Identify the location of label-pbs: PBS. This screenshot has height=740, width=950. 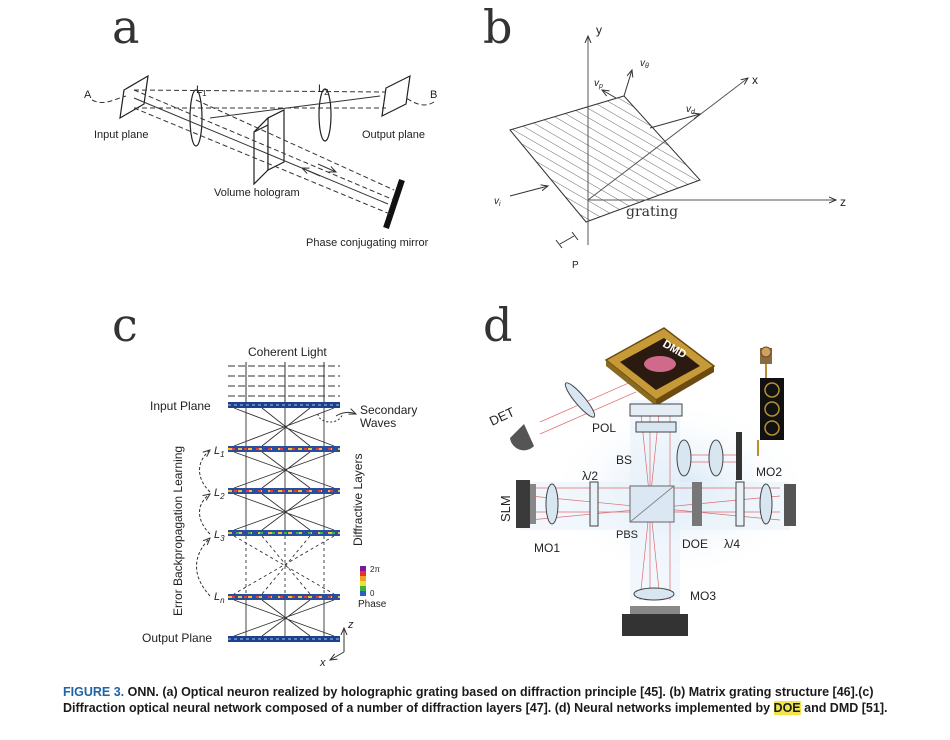
(627, 535).